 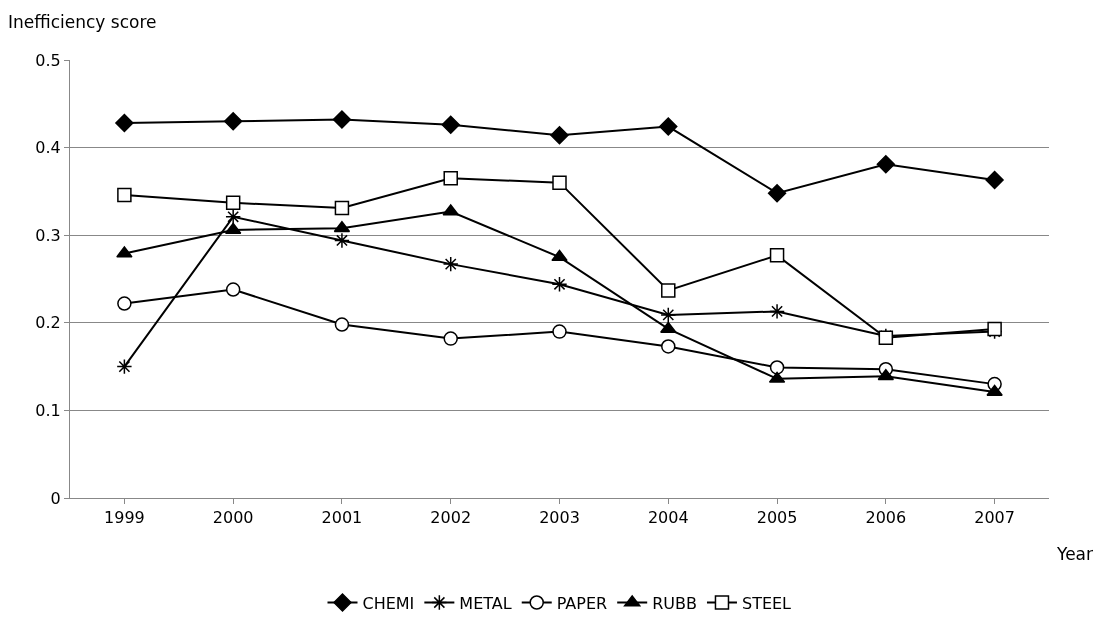 I want to click on x-tick-label: 2002, so click(x=451, y=518).